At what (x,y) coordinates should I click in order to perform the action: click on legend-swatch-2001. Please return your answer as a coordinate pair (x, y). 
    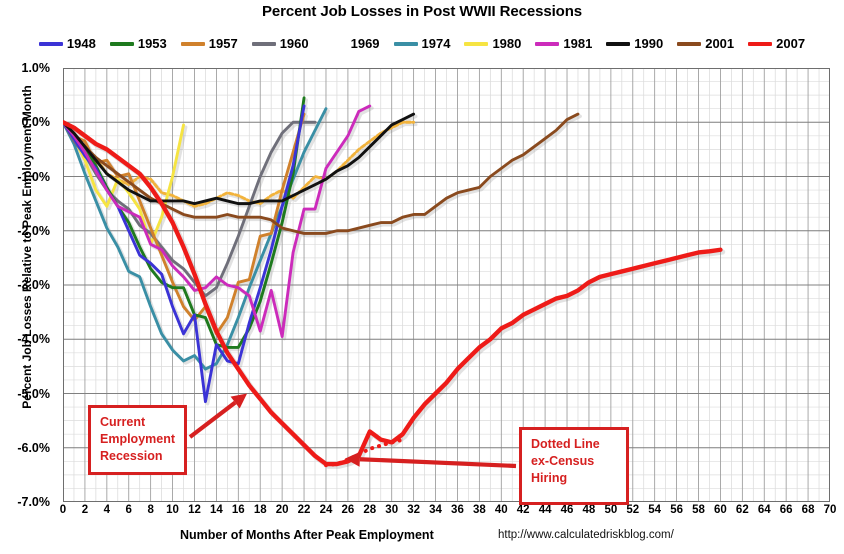
    Looking at the image, I should click on (689, 43).